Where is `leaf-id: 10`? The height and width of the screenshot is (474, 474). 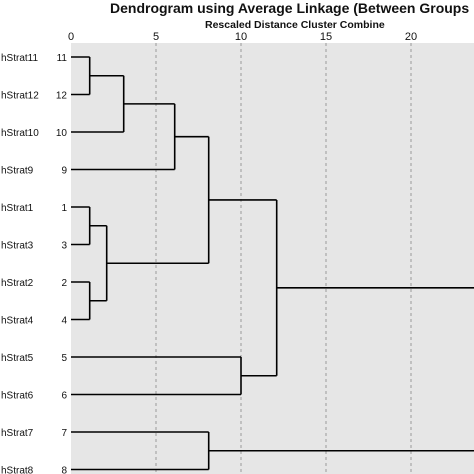 leaf-id: 10 is located at coordinates (62, 133).